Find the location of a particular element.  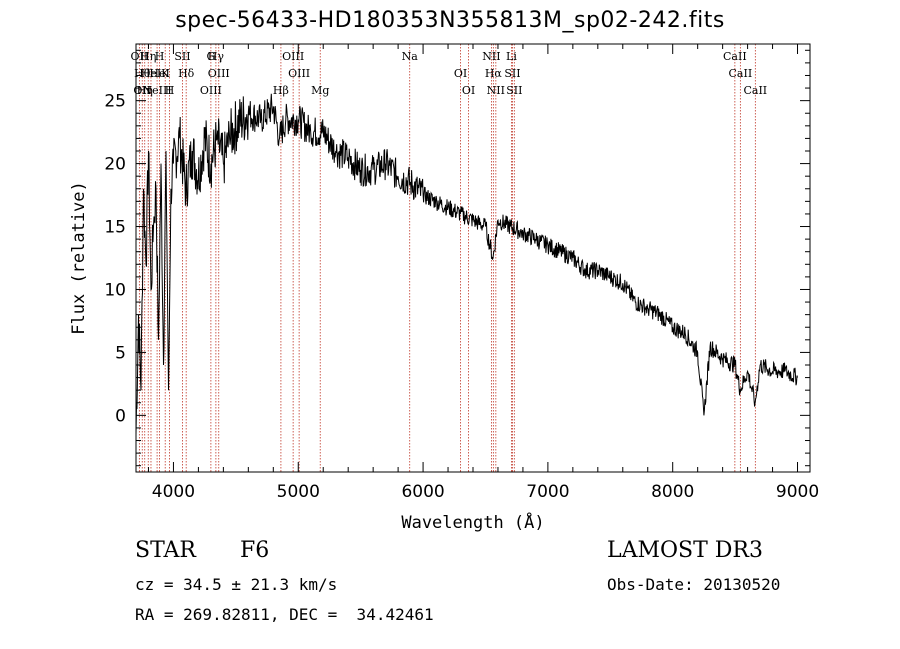

line-marker-label: Hγ is located at coordinates (216, 56).